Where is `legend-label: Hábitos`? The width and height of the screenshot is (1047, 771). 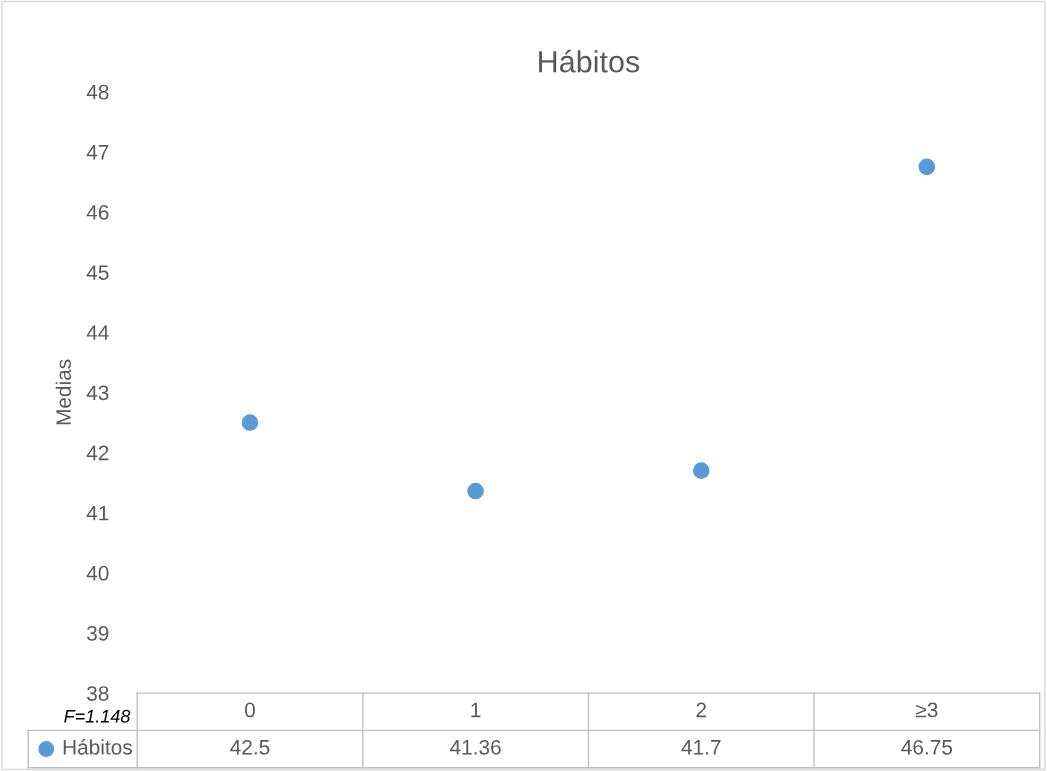
legend-label: Hábitos is located at coordinates (97, 747).